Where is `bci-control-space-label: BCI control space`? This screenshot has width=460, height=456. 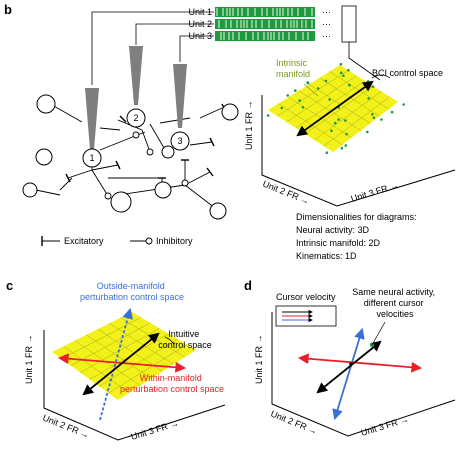 bci-control-space-label: BCI control space is located at coordinates (407, 73).